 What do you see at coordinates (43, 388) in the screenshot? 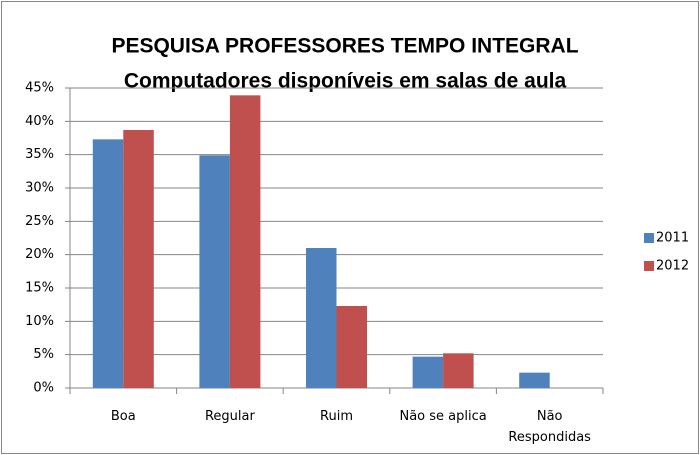
I see `y-tick-label: 0%` at bounding box center [43, 388].